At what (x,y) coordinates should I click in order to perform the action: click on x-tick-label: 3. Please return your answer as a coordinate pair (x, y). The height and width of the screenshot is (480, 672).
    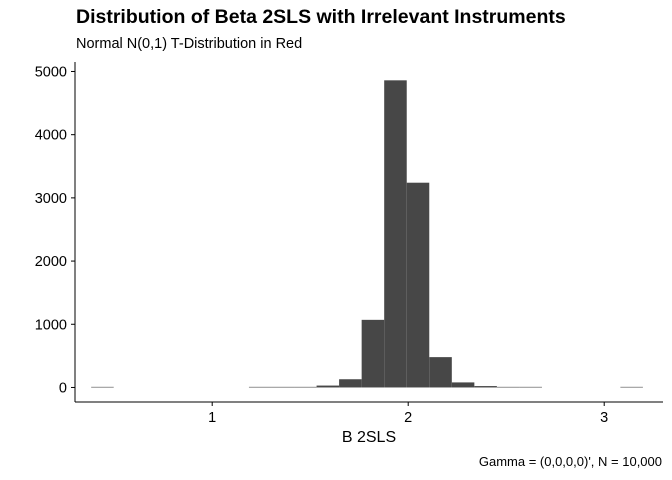
    Looking at the image, I should click on (604, 418).